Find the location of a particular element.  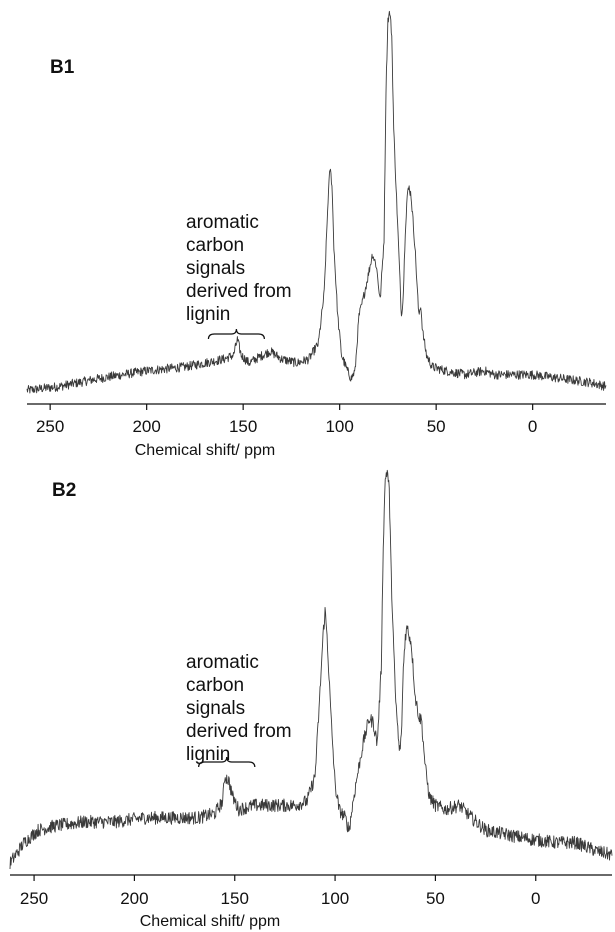

annotation-brace-b1 is located at coordinates (236, 334).